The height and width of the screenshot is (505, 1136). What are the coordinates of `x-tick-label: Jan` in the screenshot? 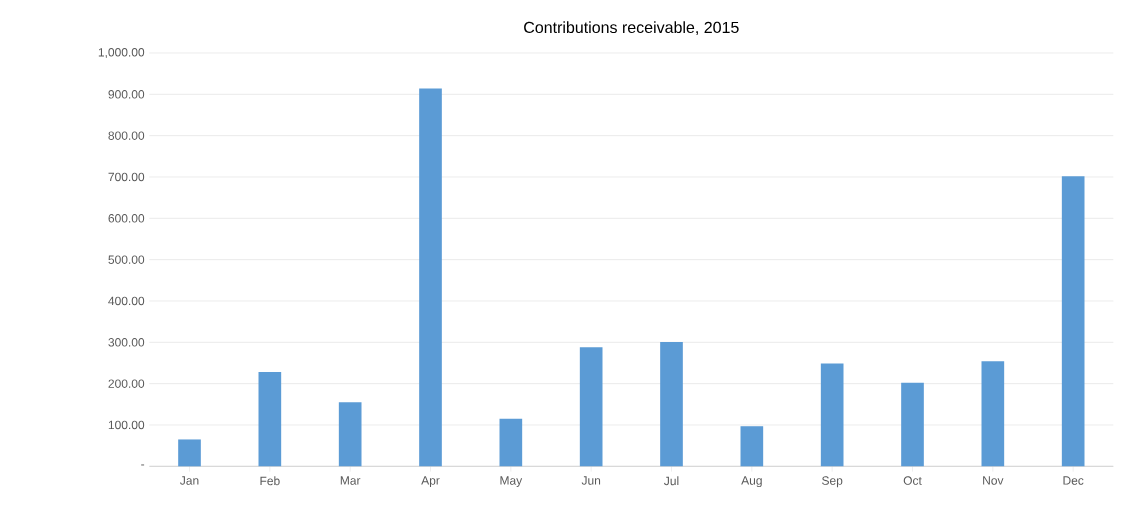 It's located at (189, 480).